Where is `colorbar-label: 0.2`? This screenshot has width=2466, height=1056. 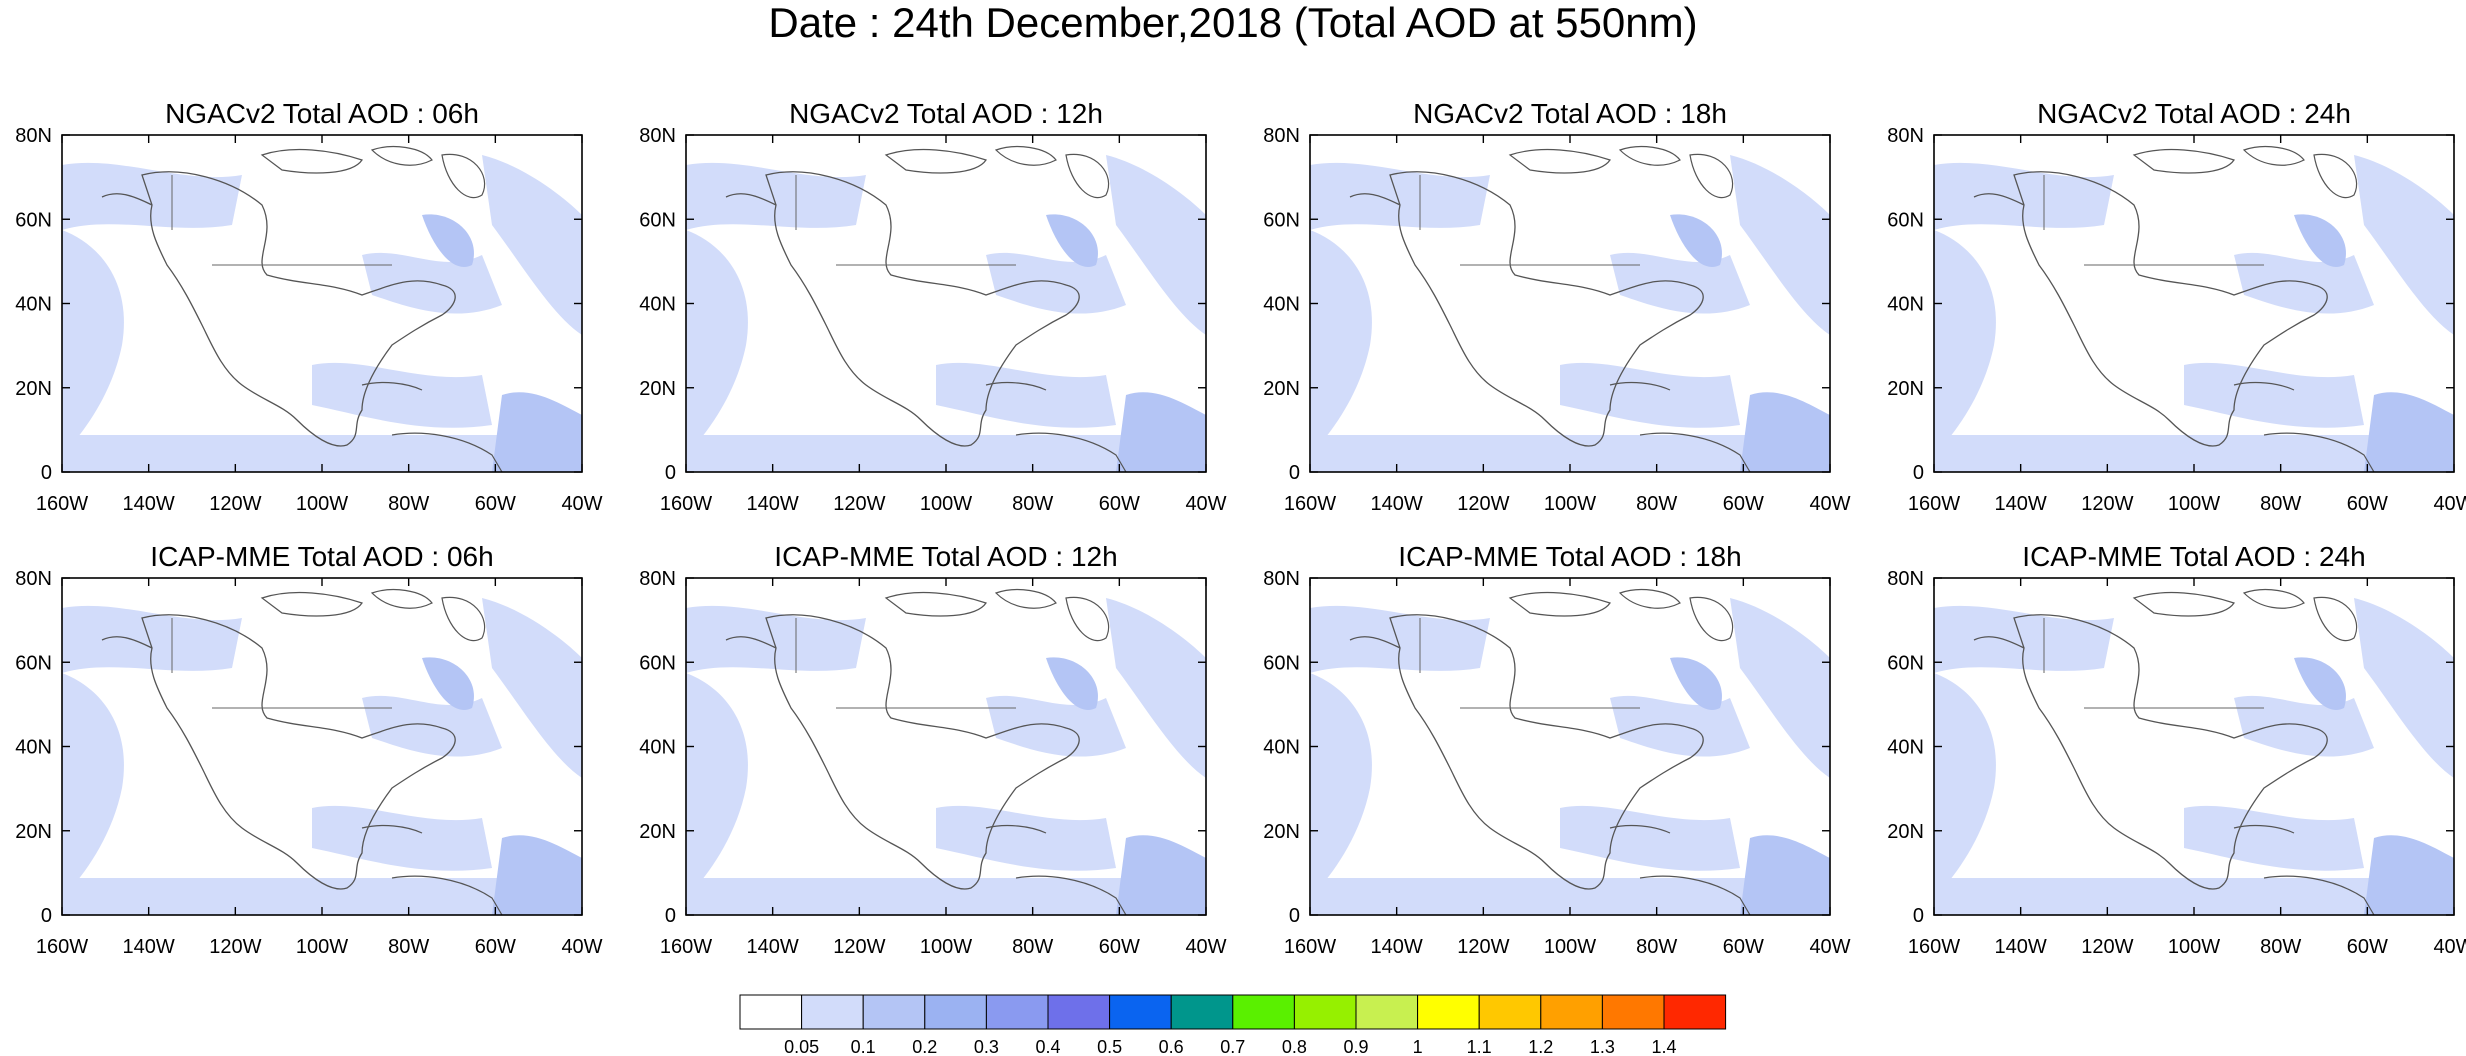 colorbar-label: 0.2 is located at coordinates (924, 1046).